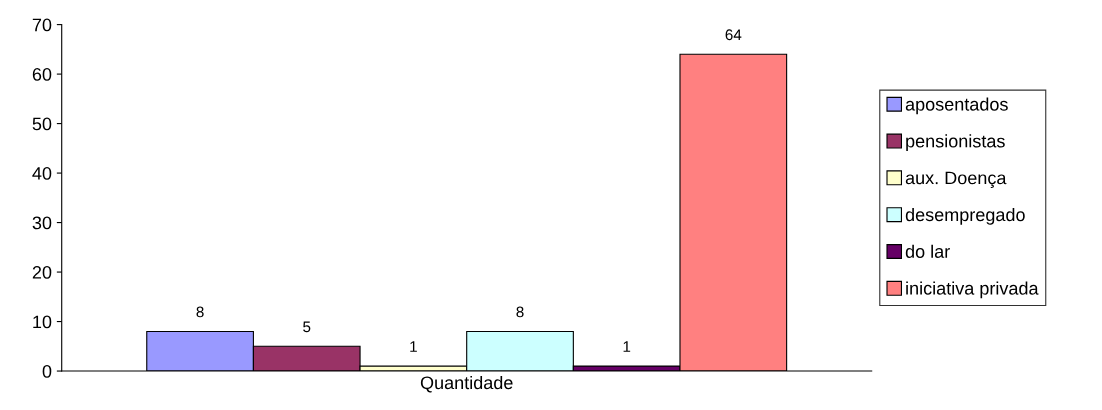 Image resolution: width=1102 pixels, height=410 pixels. I want to click on legend-label: pensionistas, so click(955, 143).